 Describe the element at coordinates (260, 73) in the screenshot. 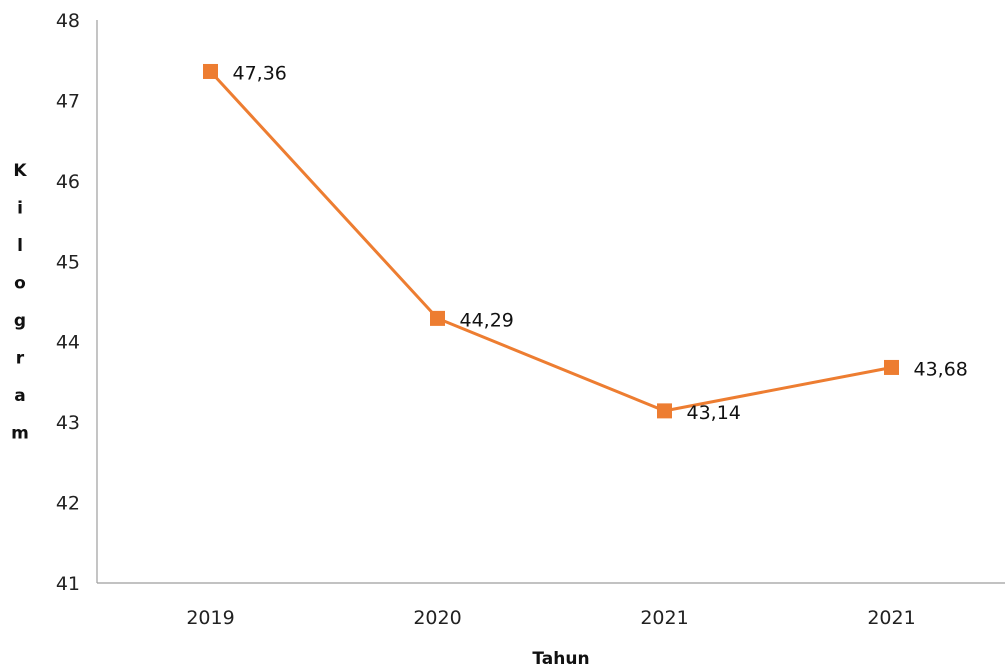

I see `data-label: 47,36` at that location.